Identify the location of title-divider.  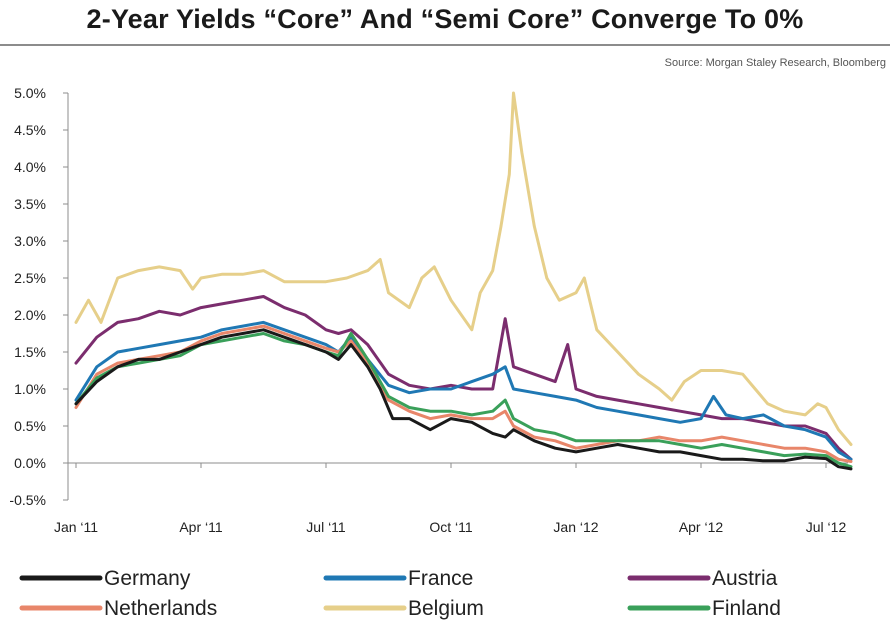
(445, 45).